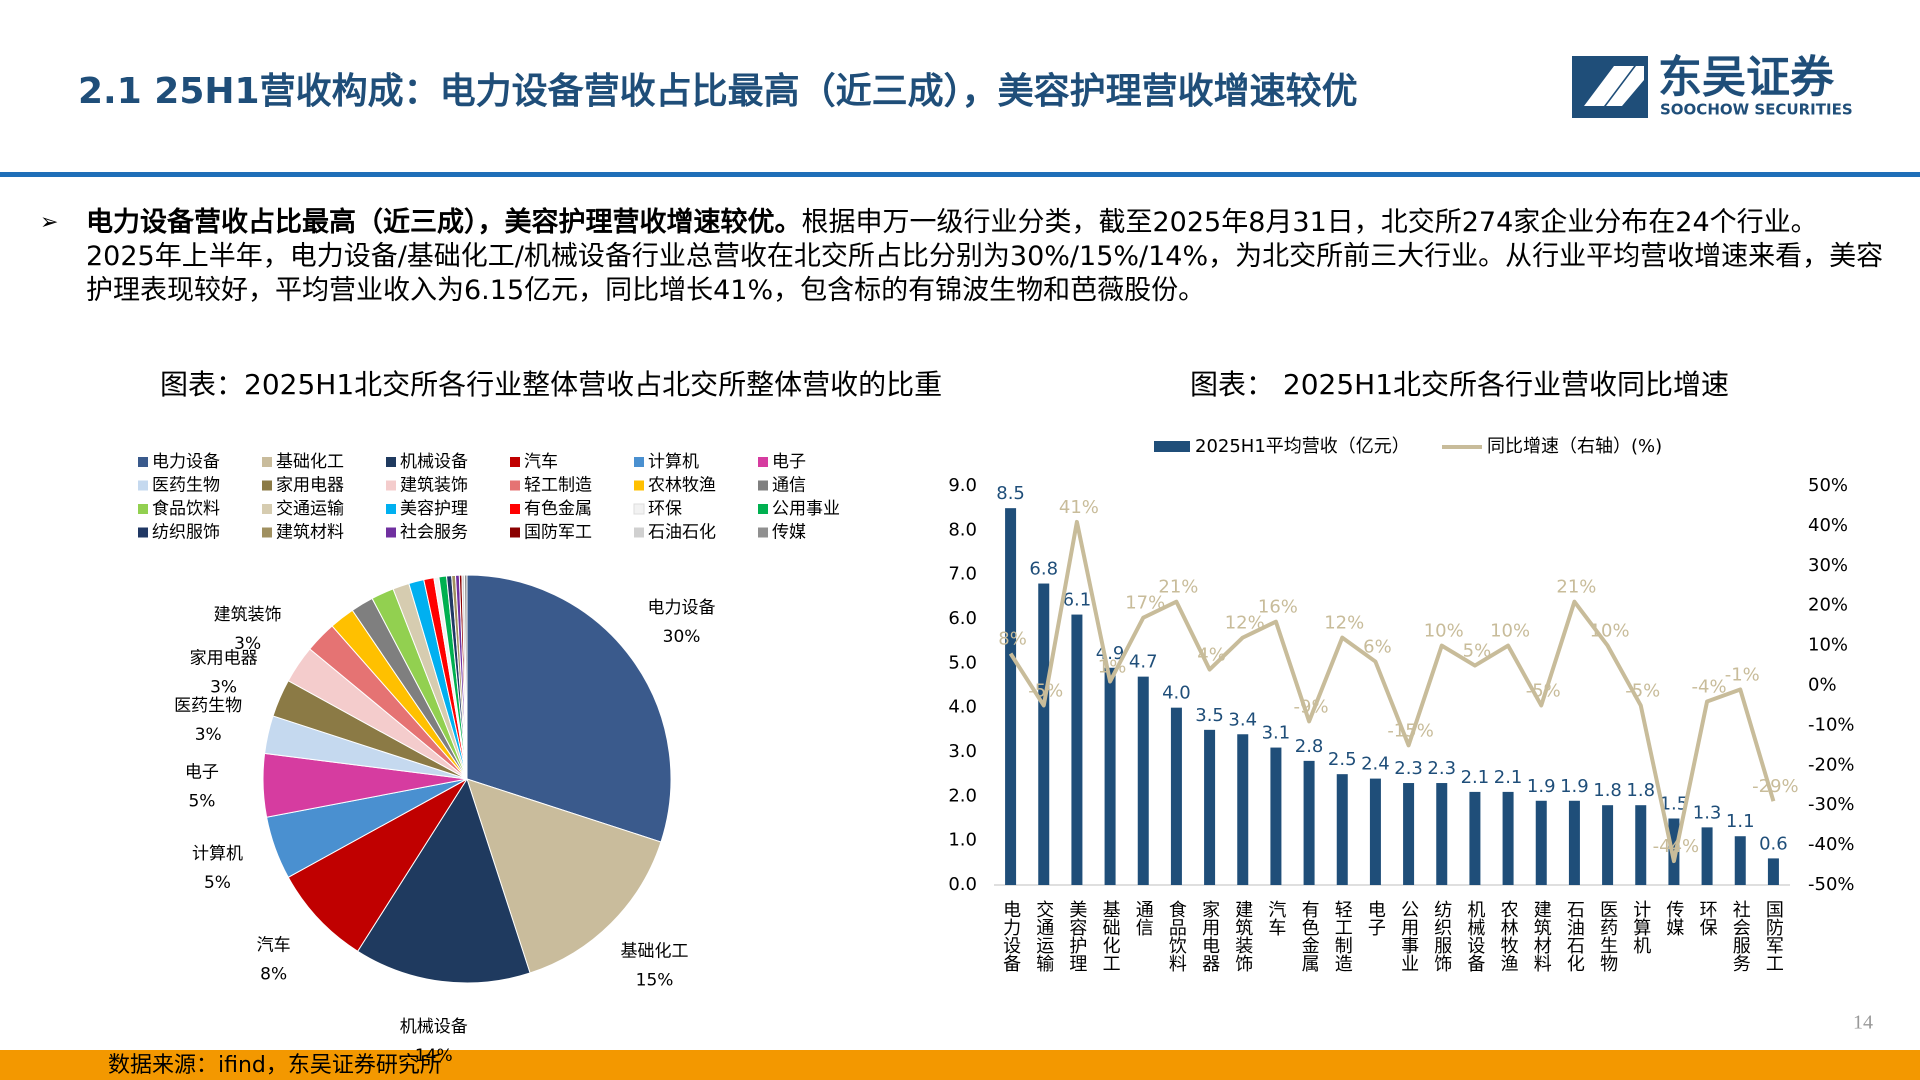 The image size is (1920, 1080). I want to click on y2-tick-label: 10%, so click(1828, 645).